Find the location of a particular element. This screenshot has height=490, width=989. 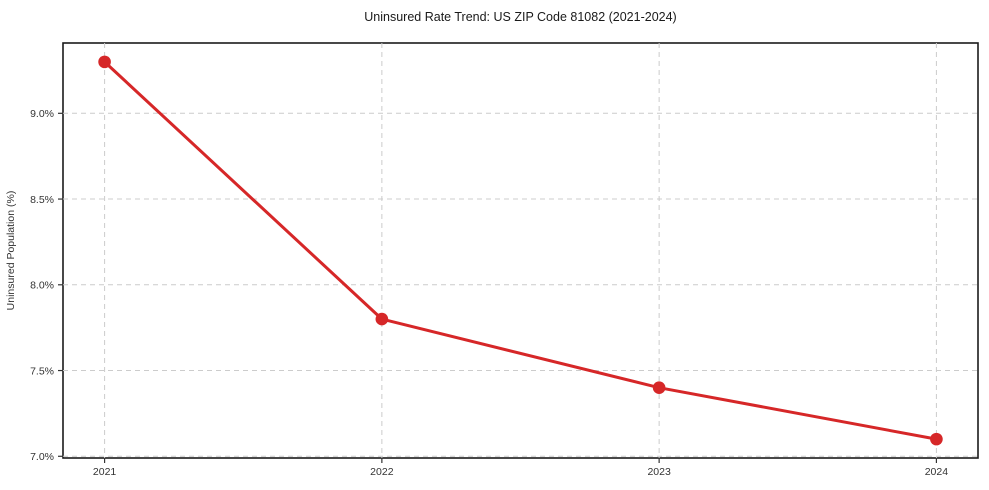

y-axis-label: Uninsured Population (%) is located at coordinates (11, 251).